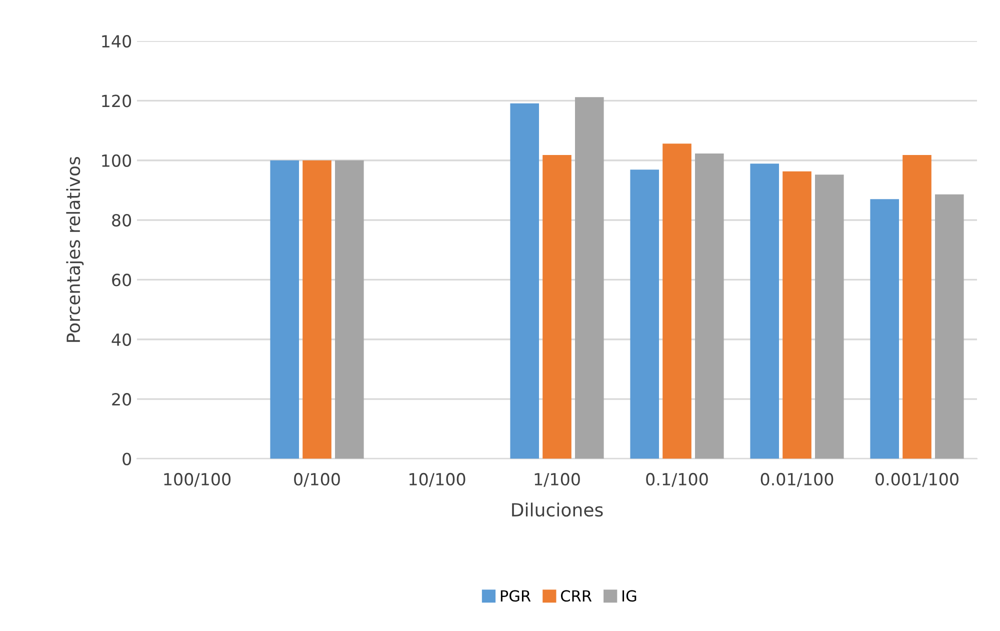  What do you see at coordinates (117, 101) in the screenshot?
I see `y-tick-label: 120` at bounding box center [117, 101].